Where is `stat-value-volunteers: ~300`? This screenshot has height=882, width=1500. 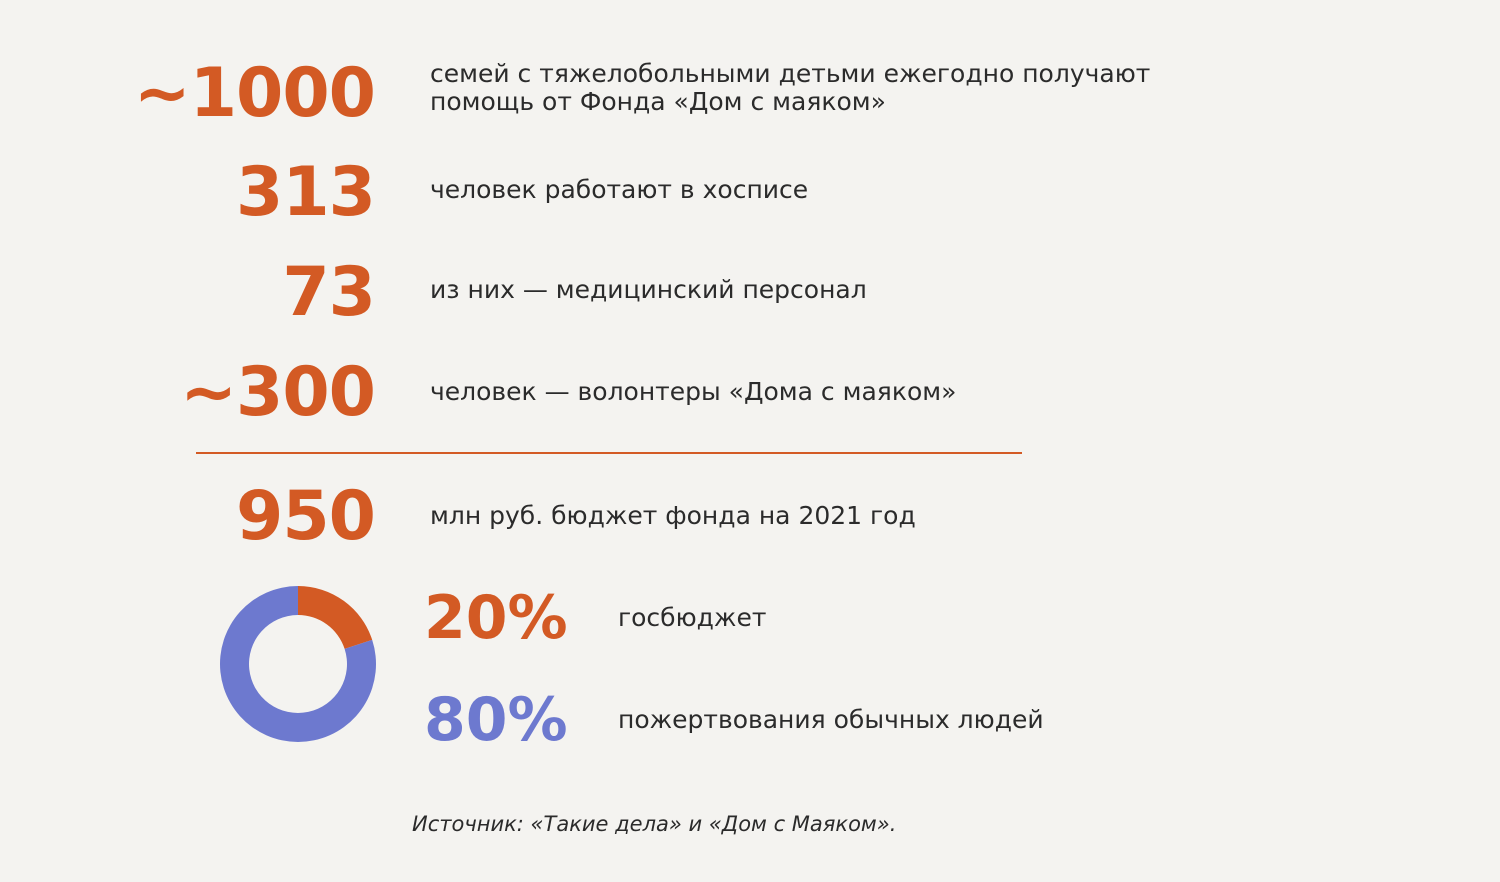 stat-value-volunteers: ~300 is located at coordinates (278, 392).